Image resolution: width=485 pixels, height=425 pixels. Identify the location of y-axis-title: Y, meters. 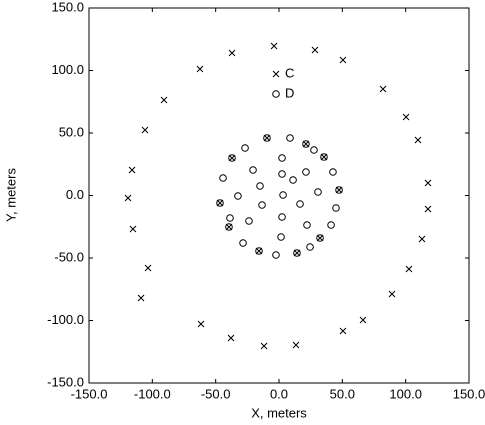
(10, 195).